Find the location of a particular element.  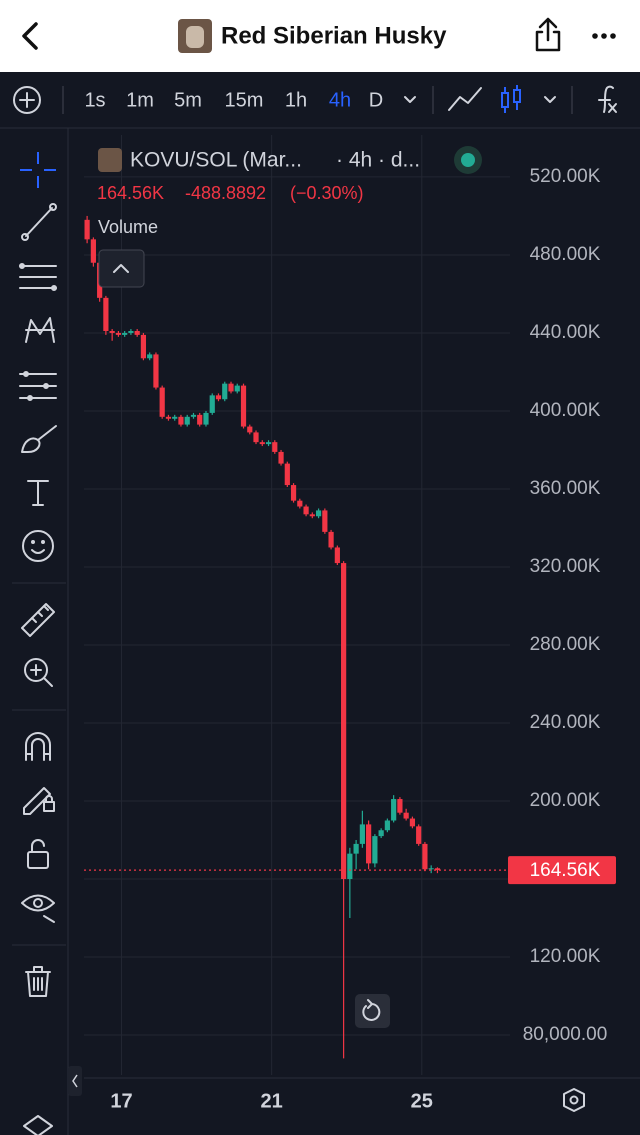

x-tick-label: 21 is located at coordinates (272, 1101).